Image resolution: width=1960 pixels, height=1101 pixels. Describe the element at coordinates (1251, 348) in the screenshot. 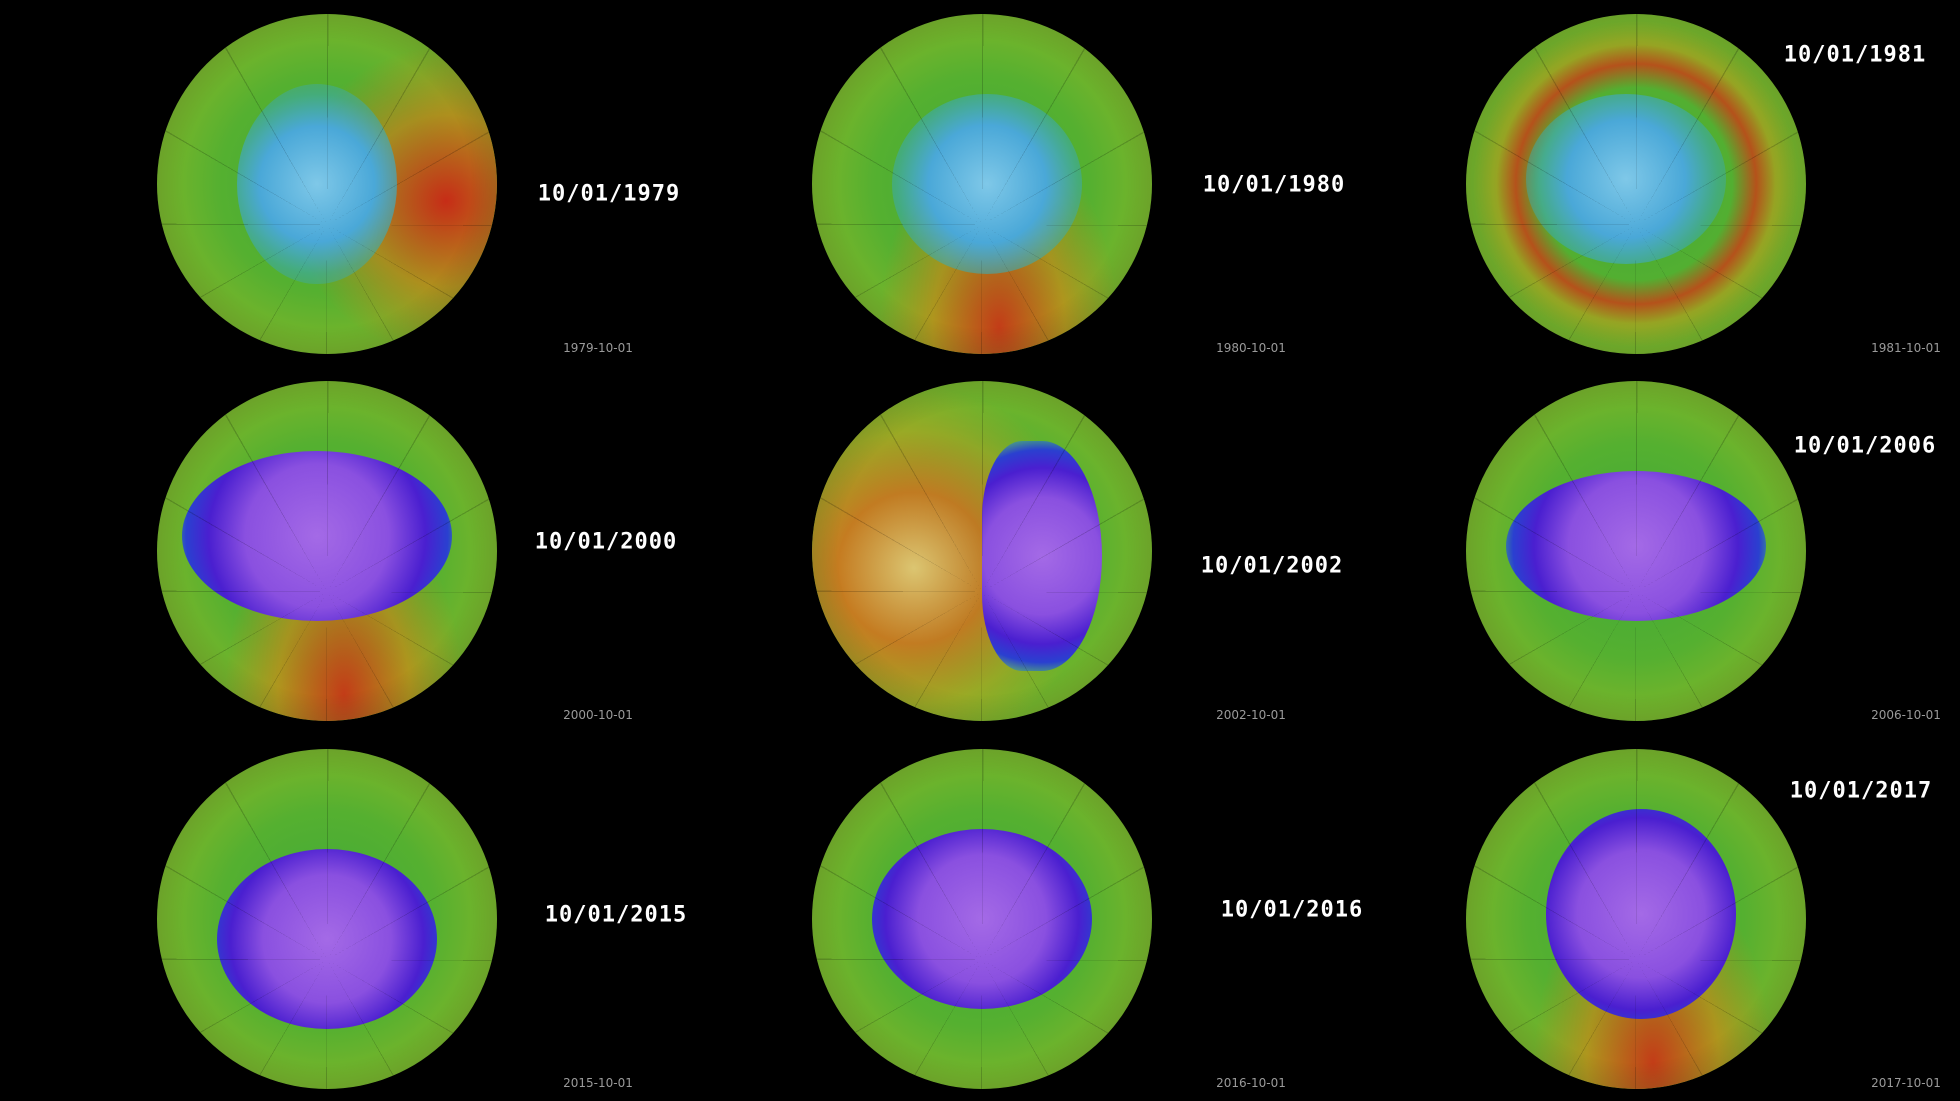

I see `panel-date-caption: 1980-10-01` at that location.